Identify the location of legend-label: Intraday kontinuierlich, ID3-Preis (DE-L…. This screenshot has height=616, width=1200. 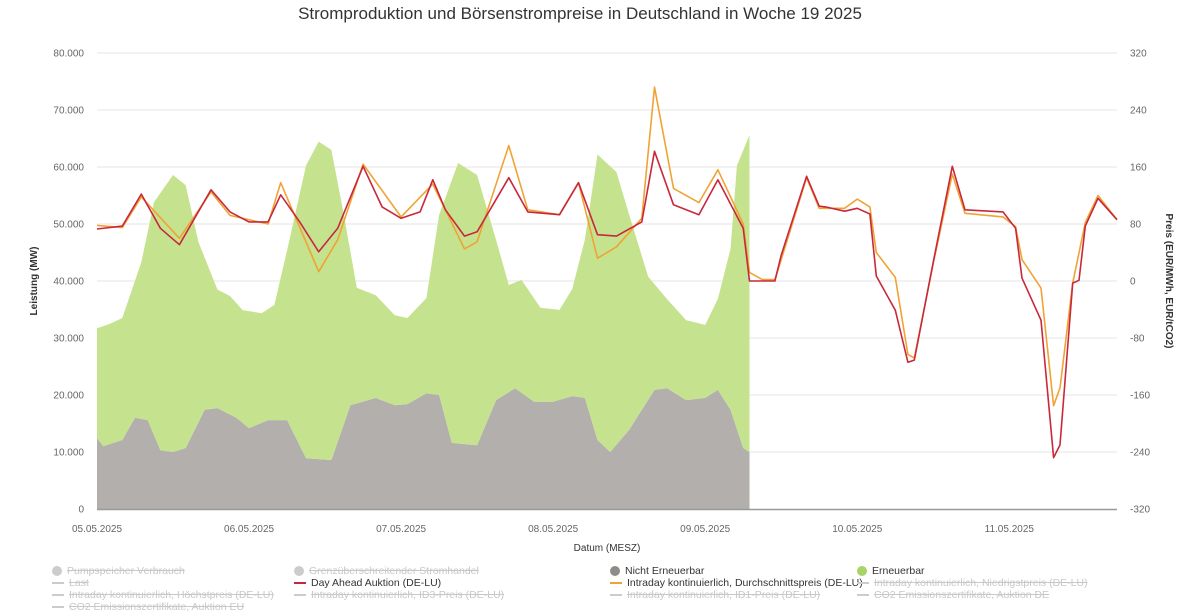
(408, 595).